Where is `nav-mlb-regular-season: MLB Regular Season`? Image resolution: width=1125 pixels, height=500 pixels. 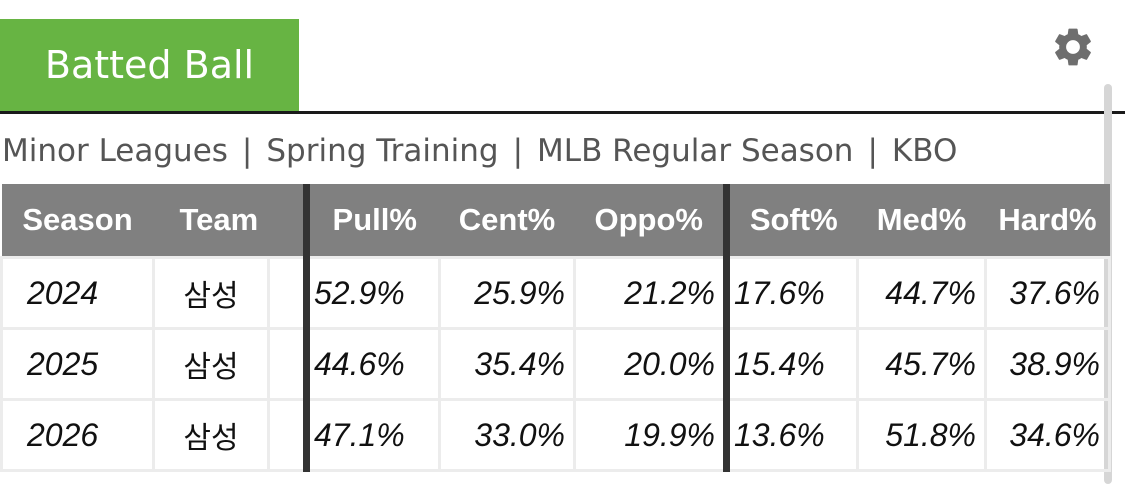 nav-mlb-regular-season: MLB Regular Season is located at coordinates (695, 151).